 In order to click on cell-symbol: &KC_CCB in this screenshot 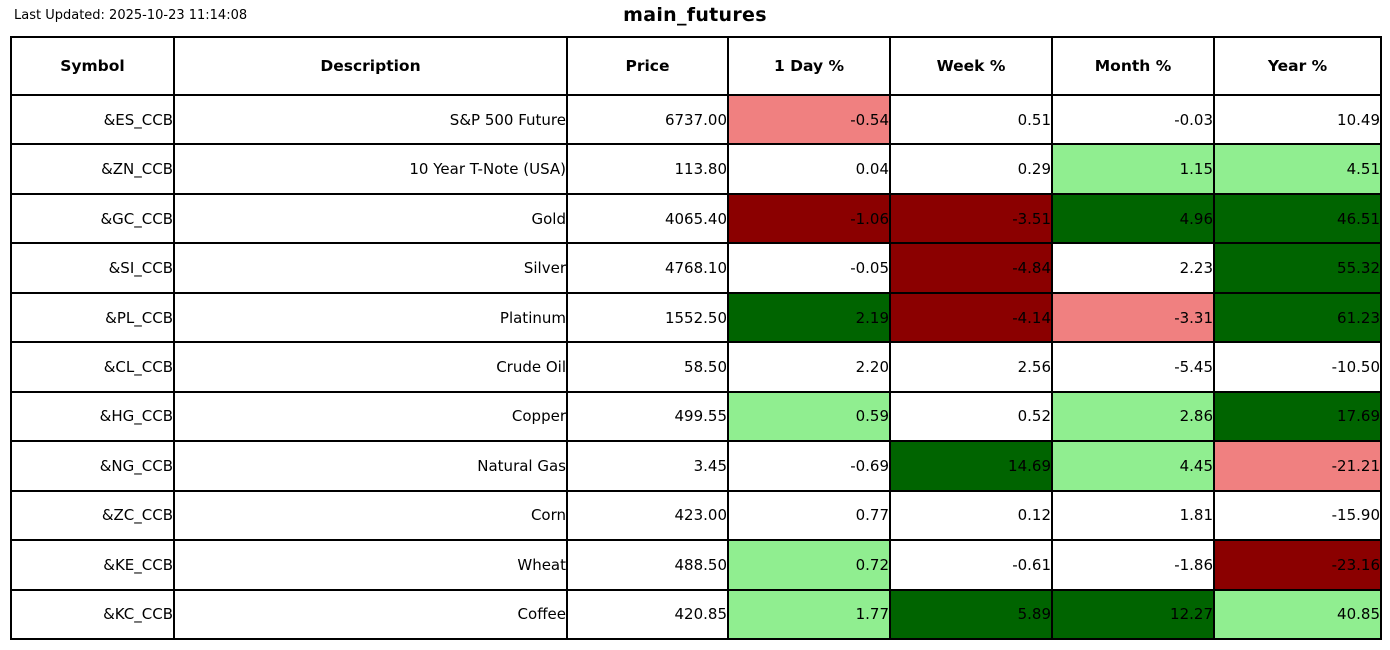, I will do `click(92, 614)`.